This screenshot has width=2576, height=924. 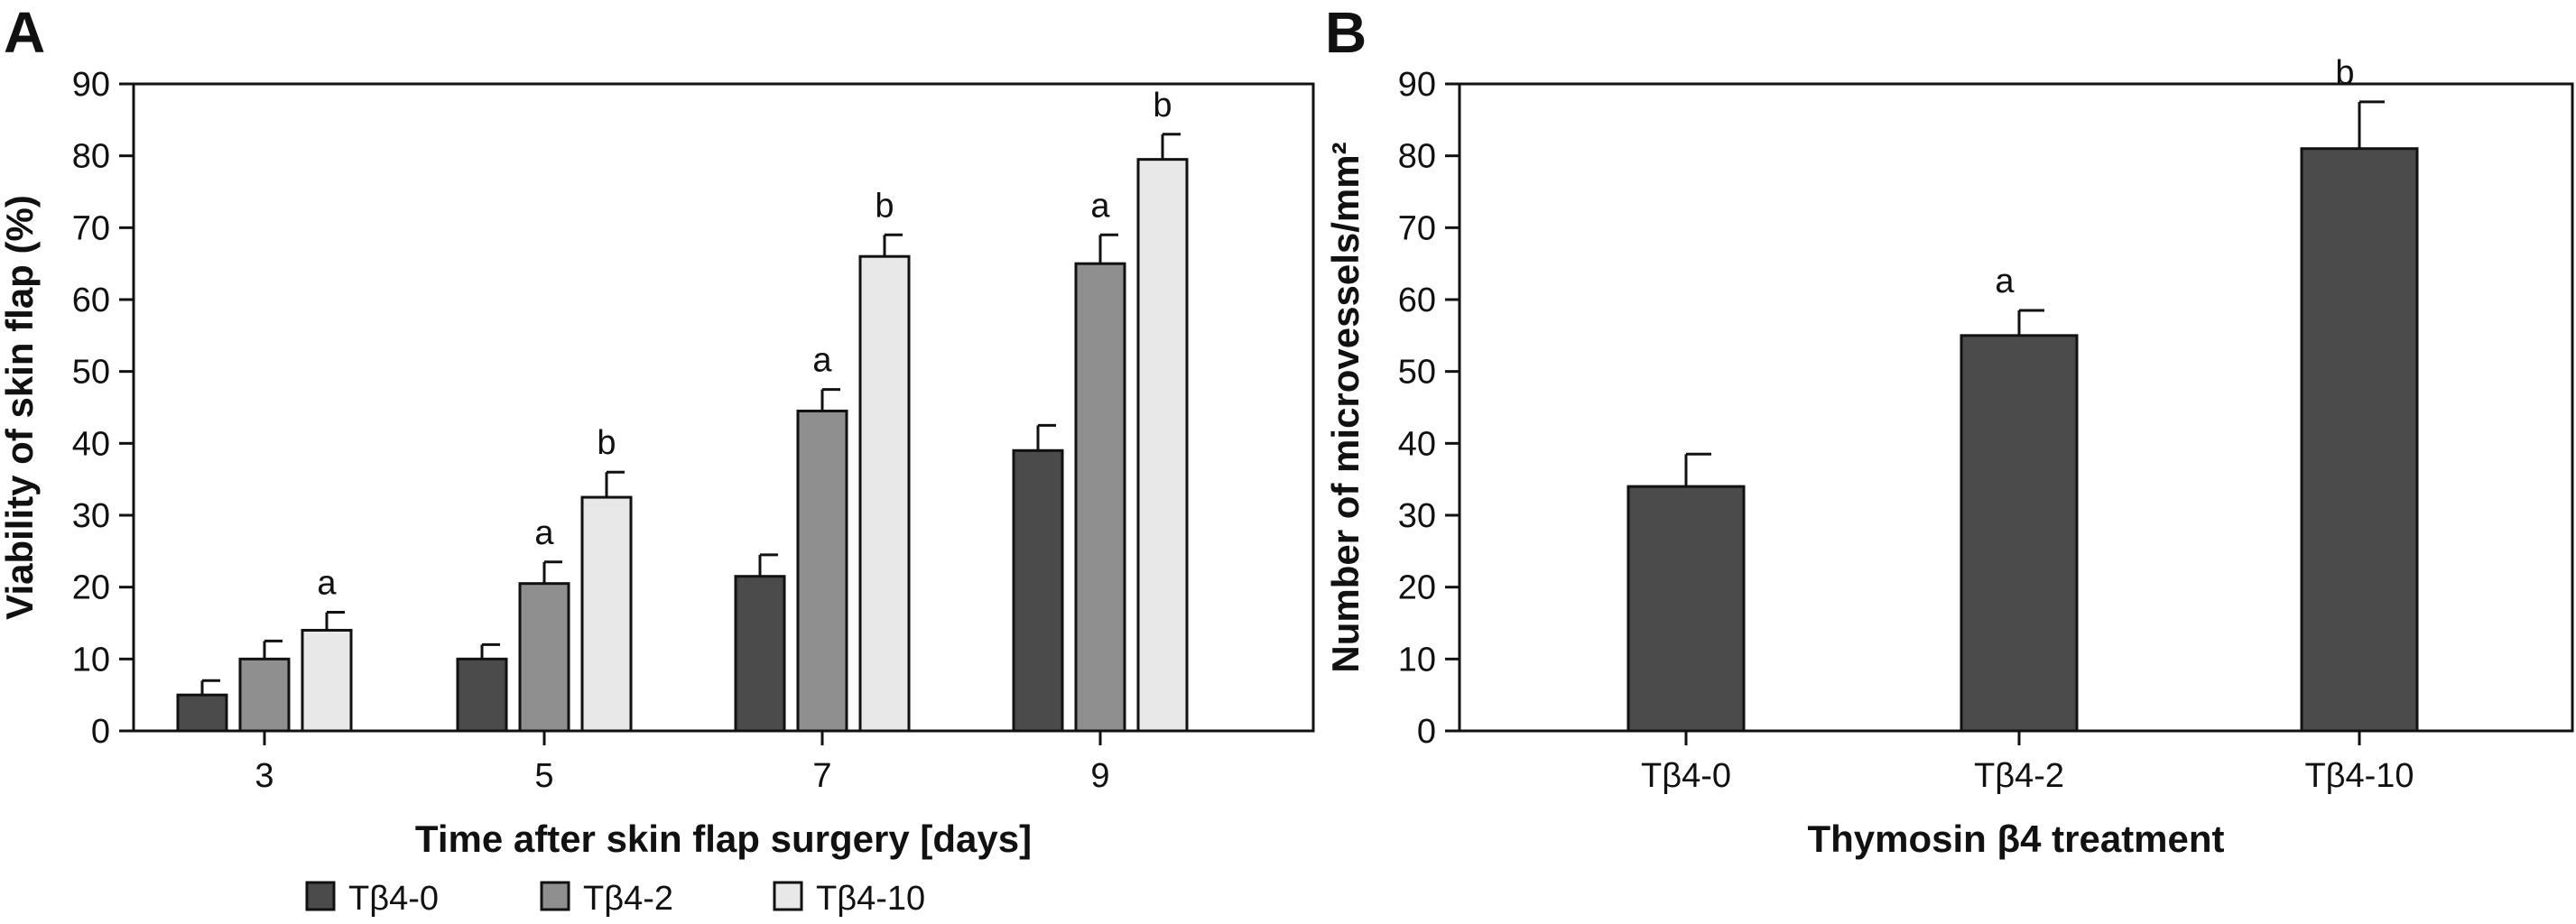 What do you see at coordinates (2015, 839) in the screenshot?
I see `x-axis-title-b: Thymosin β4 treatment` at bounding box center [2015, 839].